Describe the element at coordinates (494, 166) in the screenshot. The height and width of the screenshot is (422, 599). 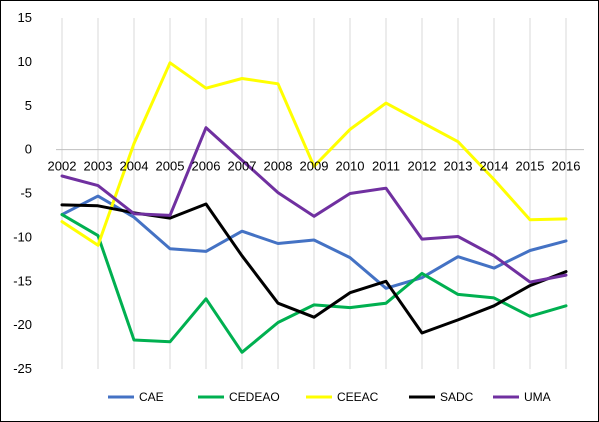
I see `x-tick-label: 2014` at that location.